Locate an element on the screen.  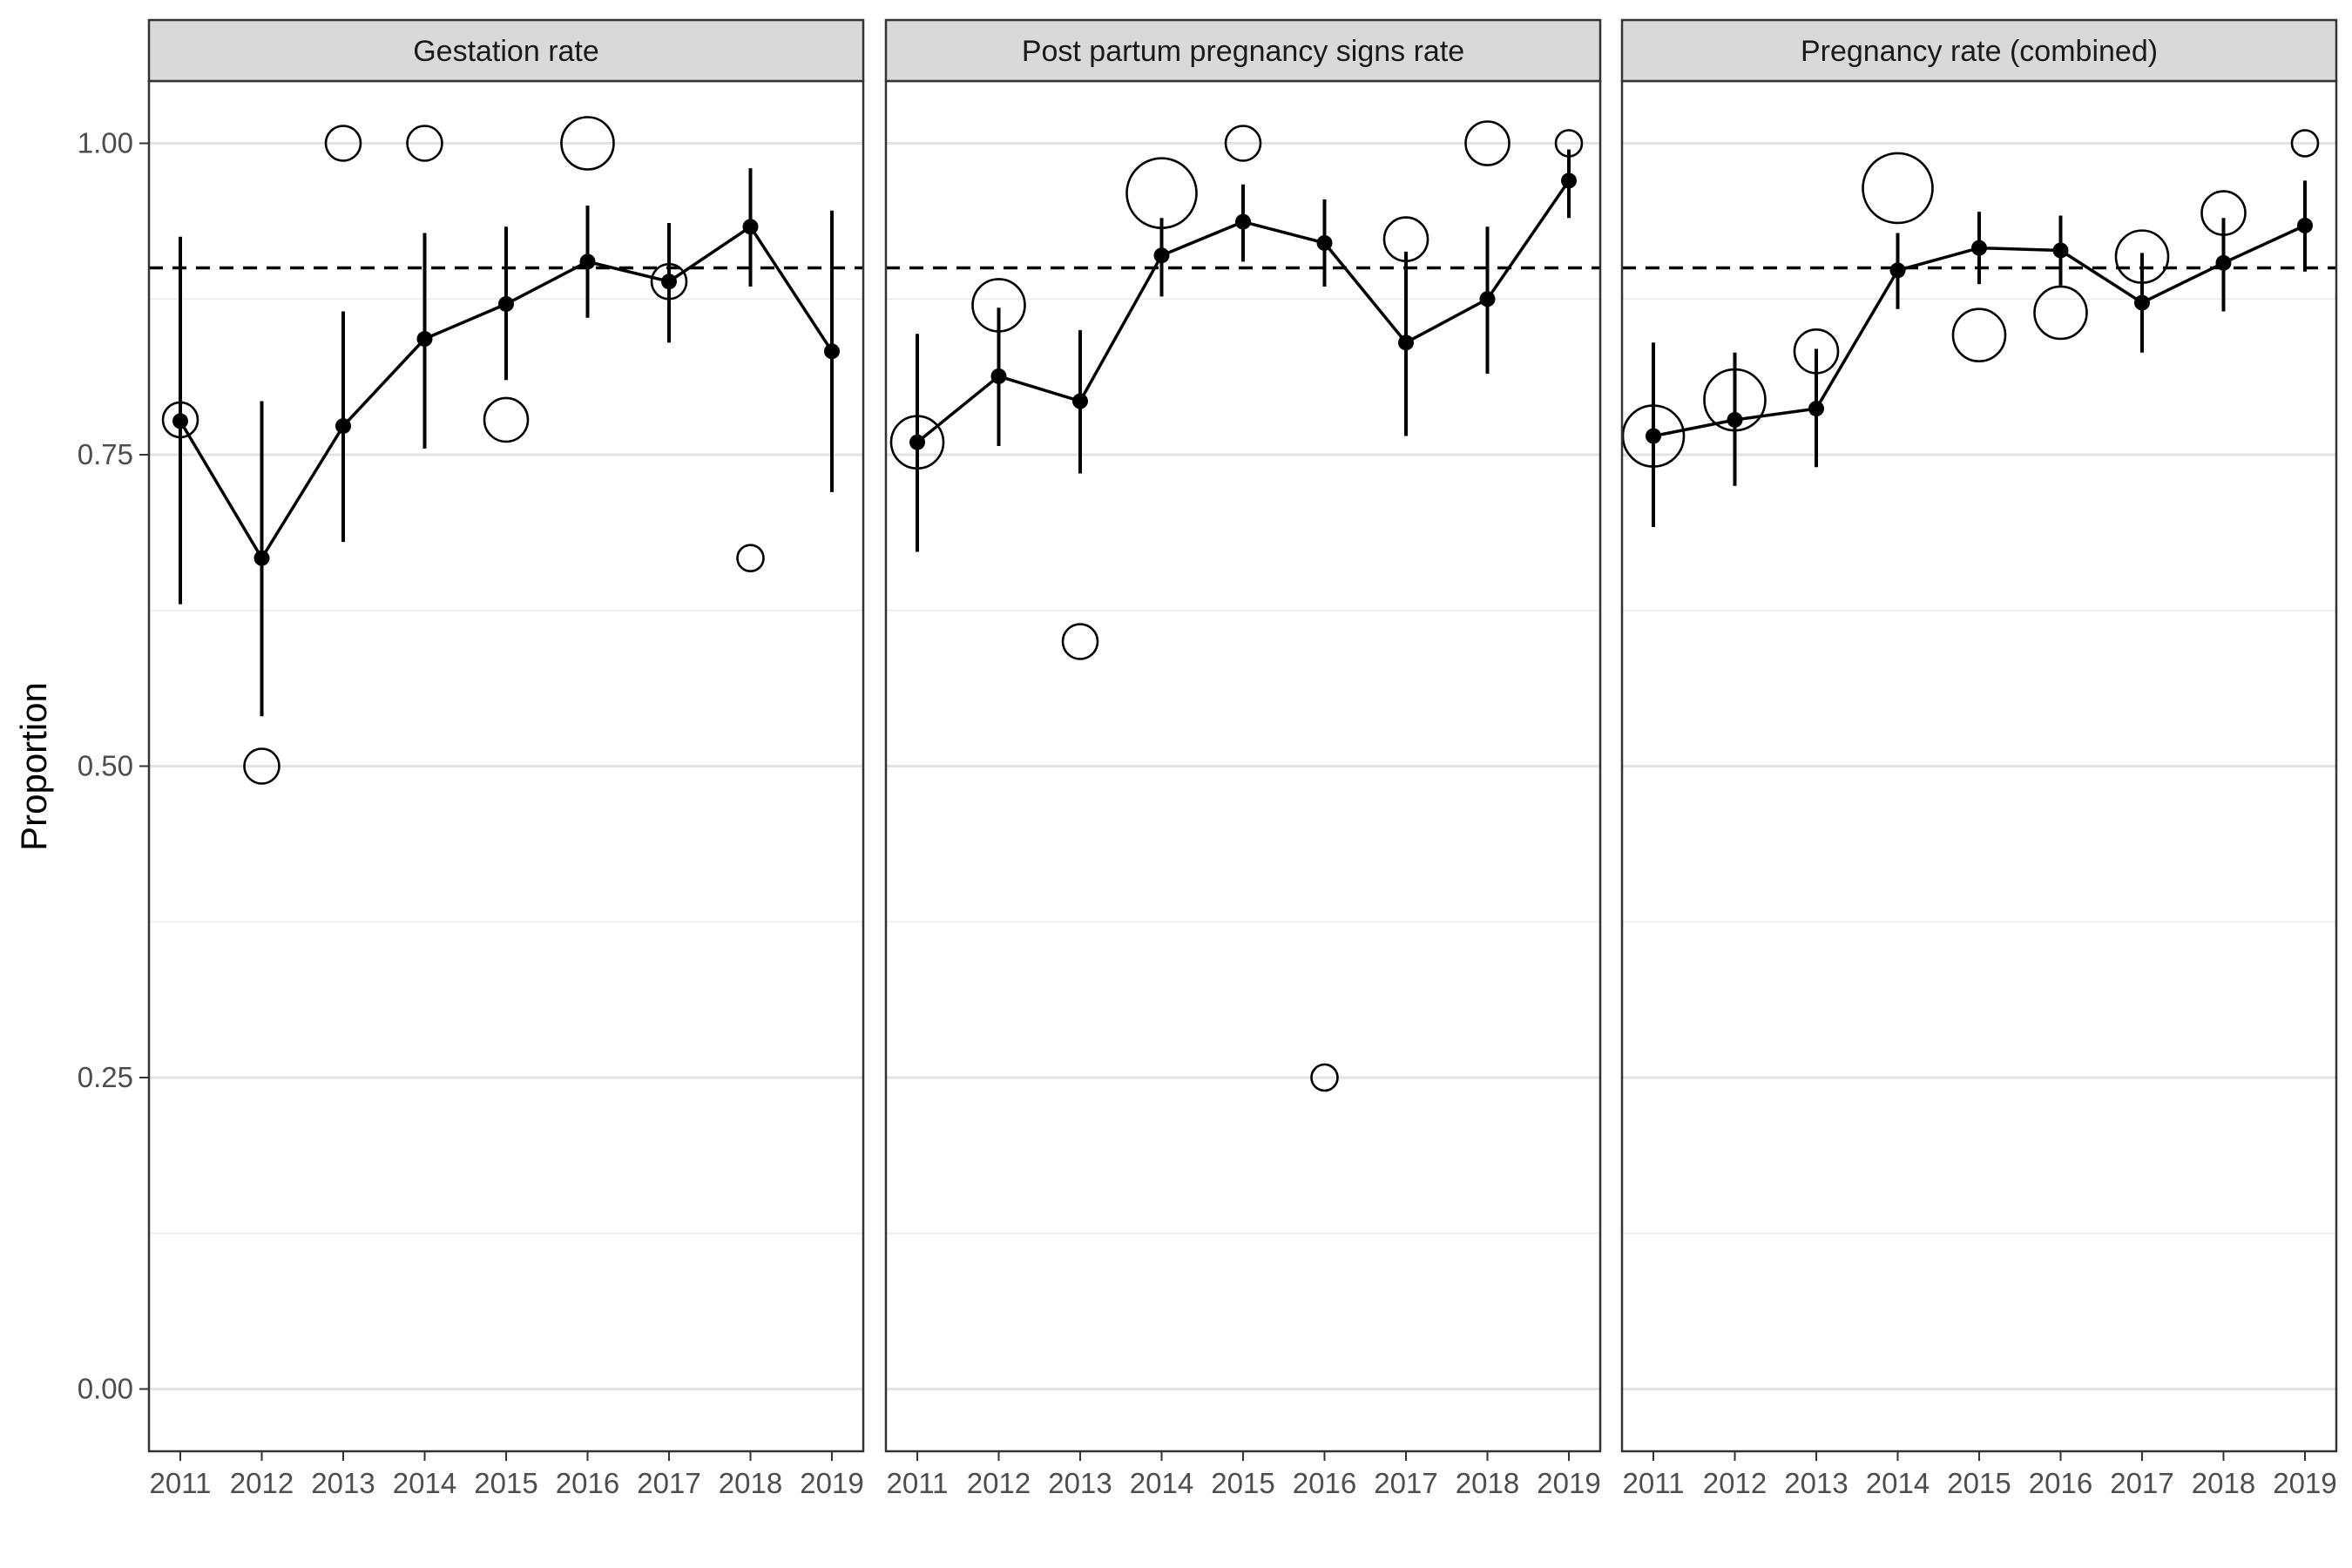
y-axis-label: Proportion is located at coordinates (33, 766).